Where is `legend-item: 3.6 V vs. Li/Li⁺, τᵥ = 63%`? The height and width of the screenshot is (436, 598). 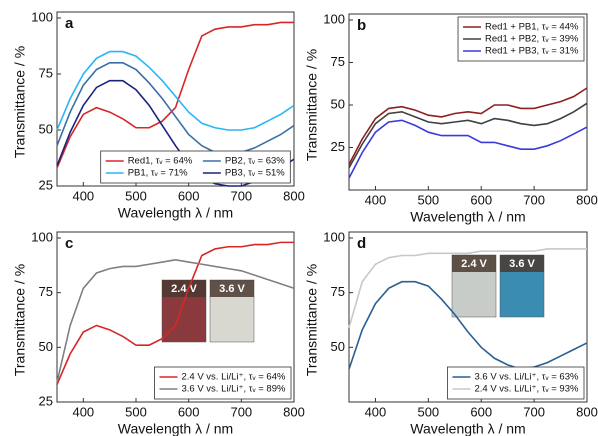
legend-item: 3.6 V vs. Li/Li⁺, τᵥ = 63% is located at coordinates (515, 377).